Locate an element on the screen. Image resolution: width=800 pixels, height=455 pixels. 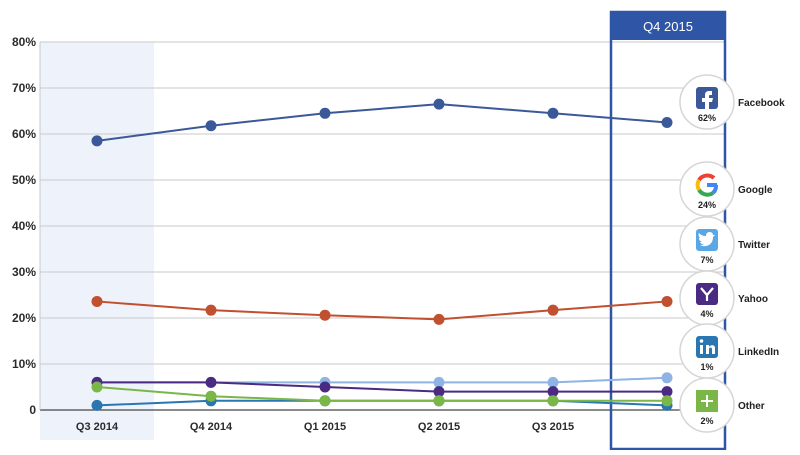
x-tick-label: Q3 2015 is located at coordinates (553, 427).